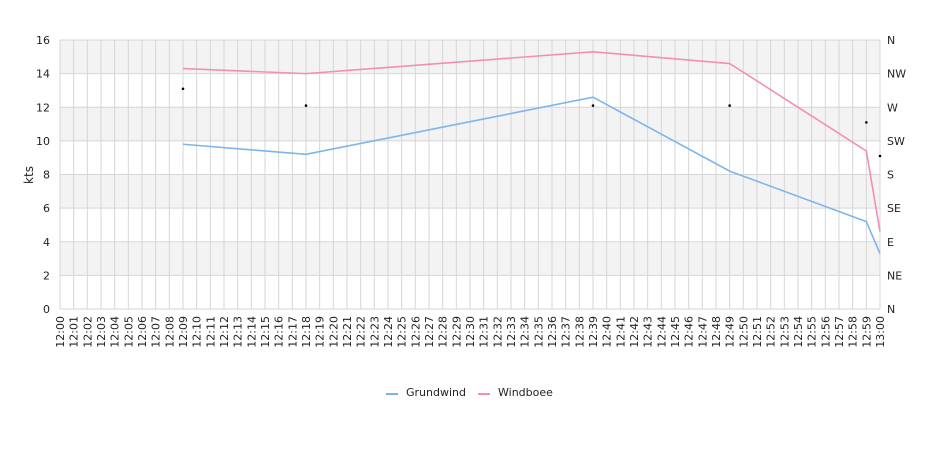 This screenshot has width=940, height=454. I want to click on x-tick-label: 12:29, so click(456, 332).